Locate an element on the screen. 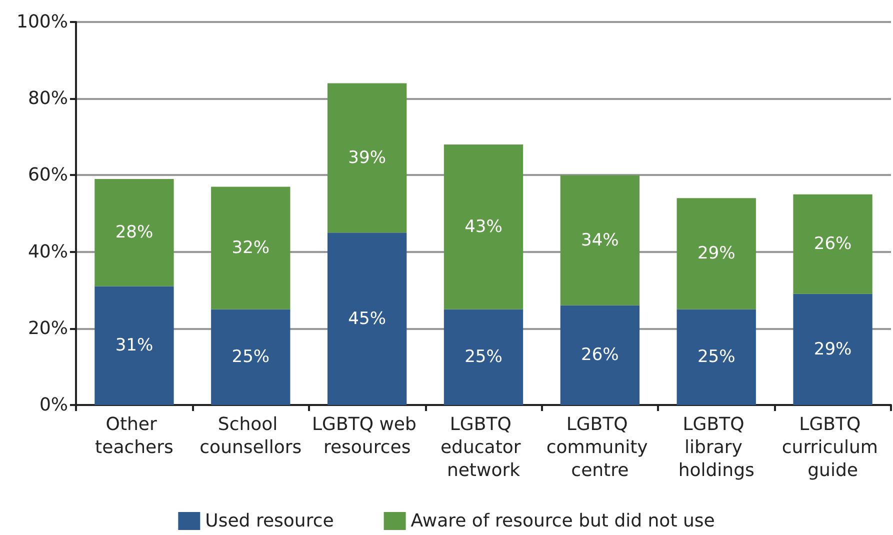 The image size is (893, 535). data-label: 32% is located at coordinates (251, 248).